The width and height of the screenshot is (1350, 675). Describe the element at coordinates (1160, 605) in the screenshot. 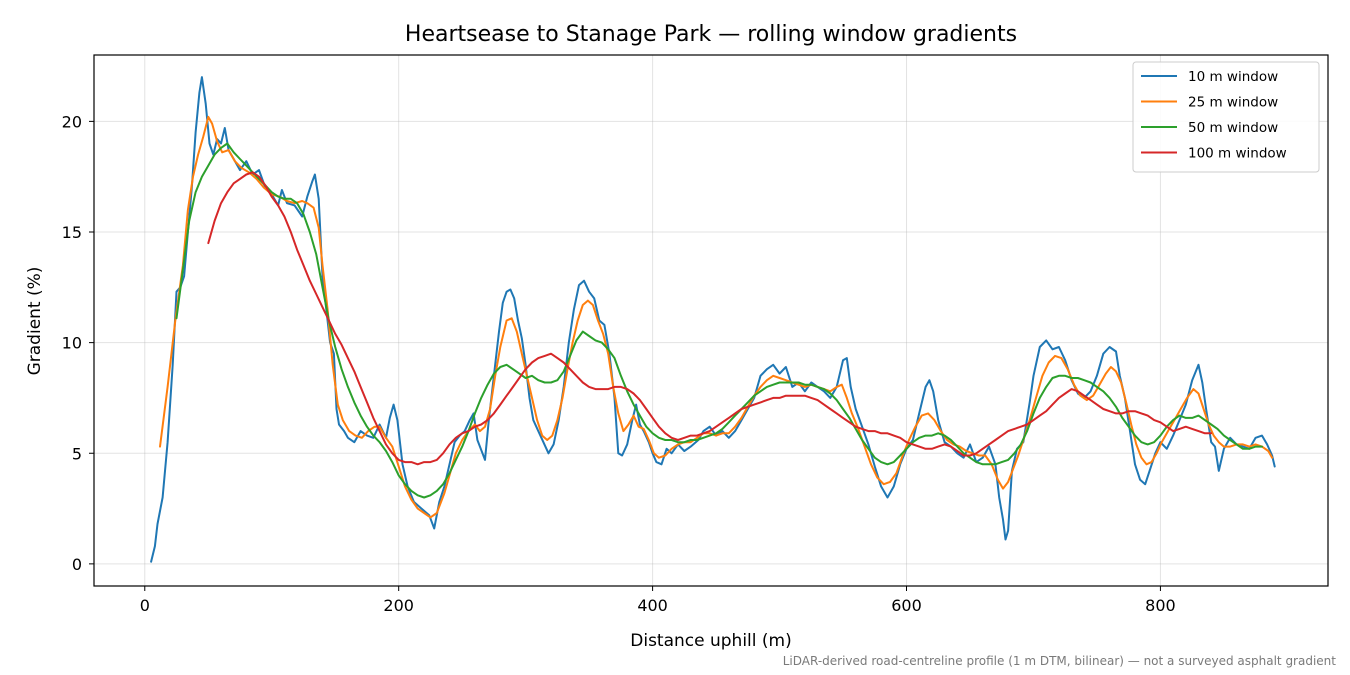

I see `x-tick-label: 800` at that location.